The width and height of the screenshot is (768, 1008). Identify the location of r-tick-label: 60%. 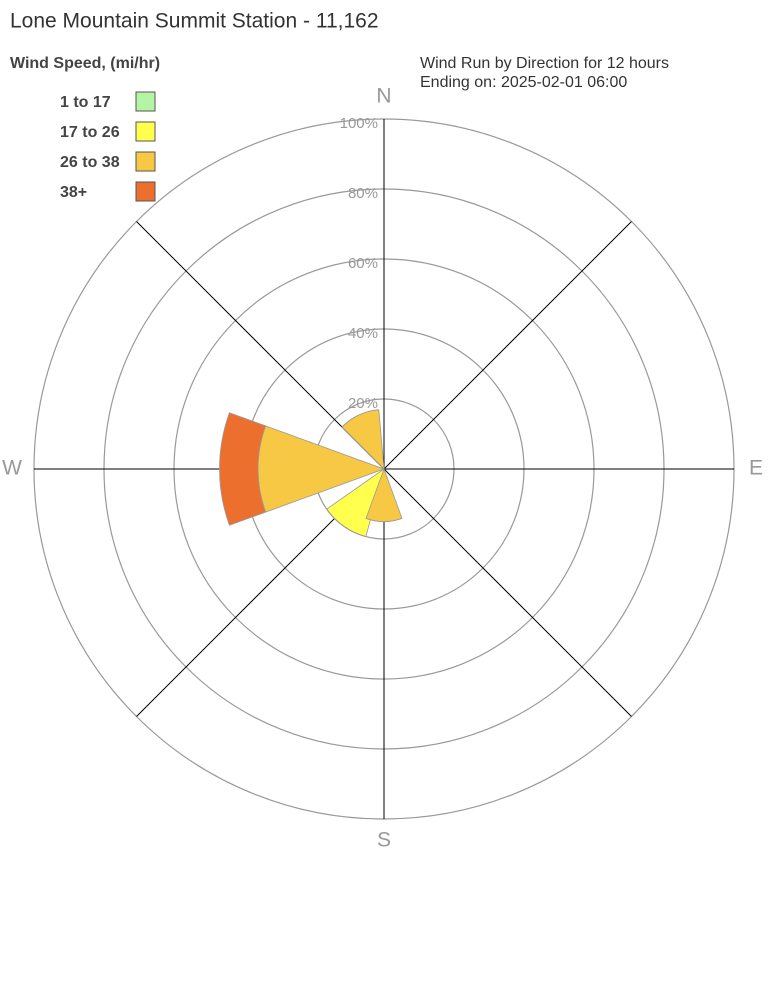
(363, 263).